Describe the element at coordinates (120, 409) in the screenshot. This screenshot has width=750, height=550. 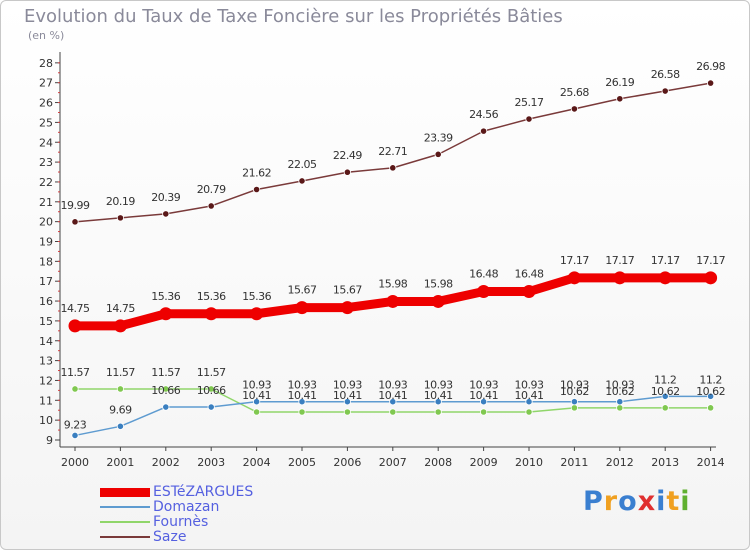
I see `data-label-domazan-2001: 9.69` at that location.